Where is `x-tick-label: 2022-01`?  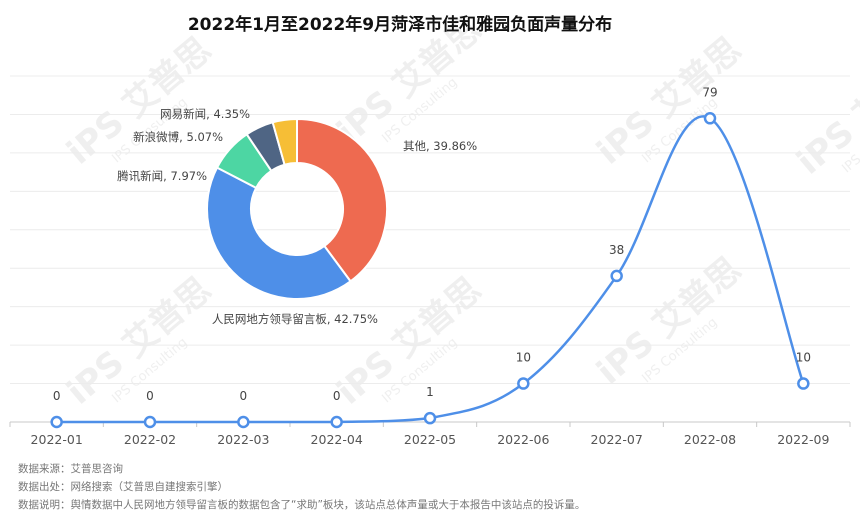 x-tick-label: 2022-01 is located at coordinates (57, 439).